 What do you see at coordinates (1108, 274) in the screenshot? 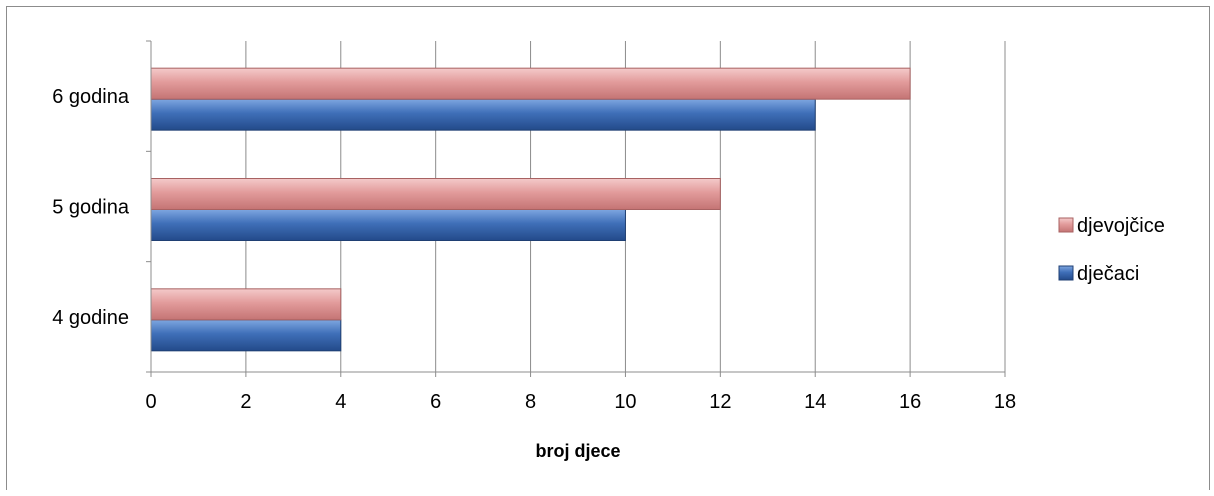
I see `legend-label-boys: dječaci` at bounding box center [1108, 274].